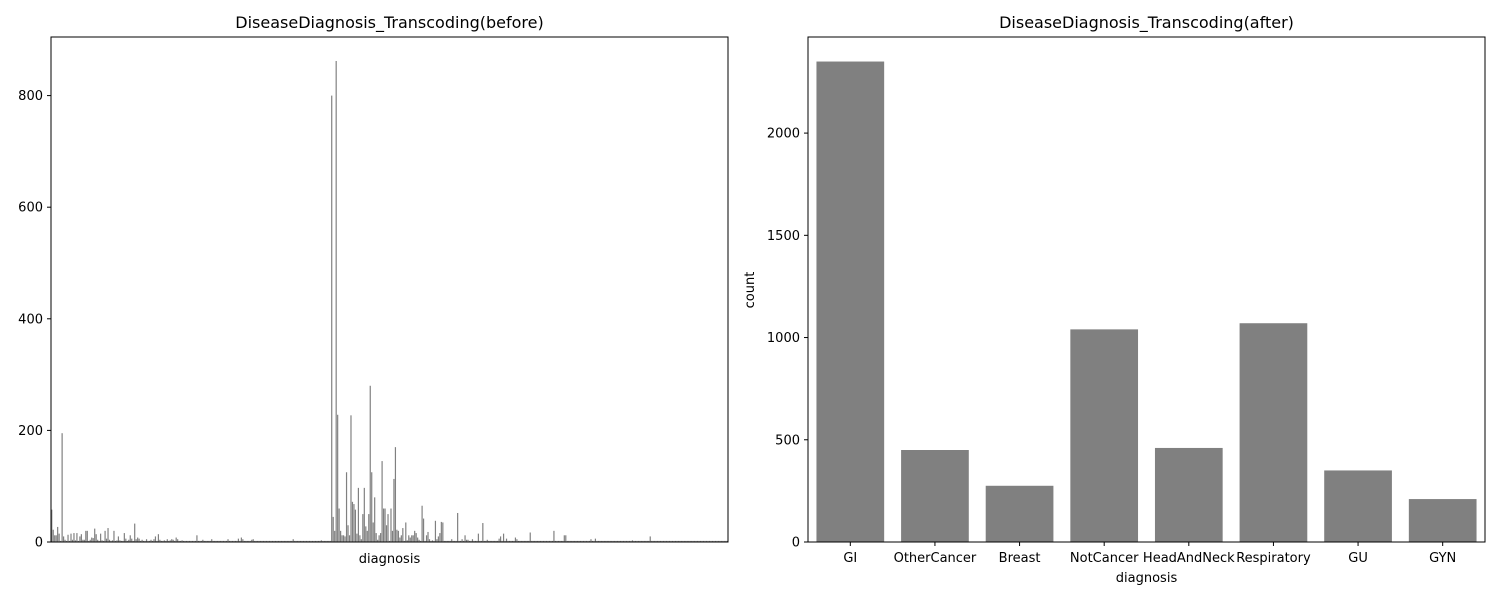 This screenshot has height=600, width=1500. I want to click on chart-after-xtick-label: GYN, so click(1442, 558).